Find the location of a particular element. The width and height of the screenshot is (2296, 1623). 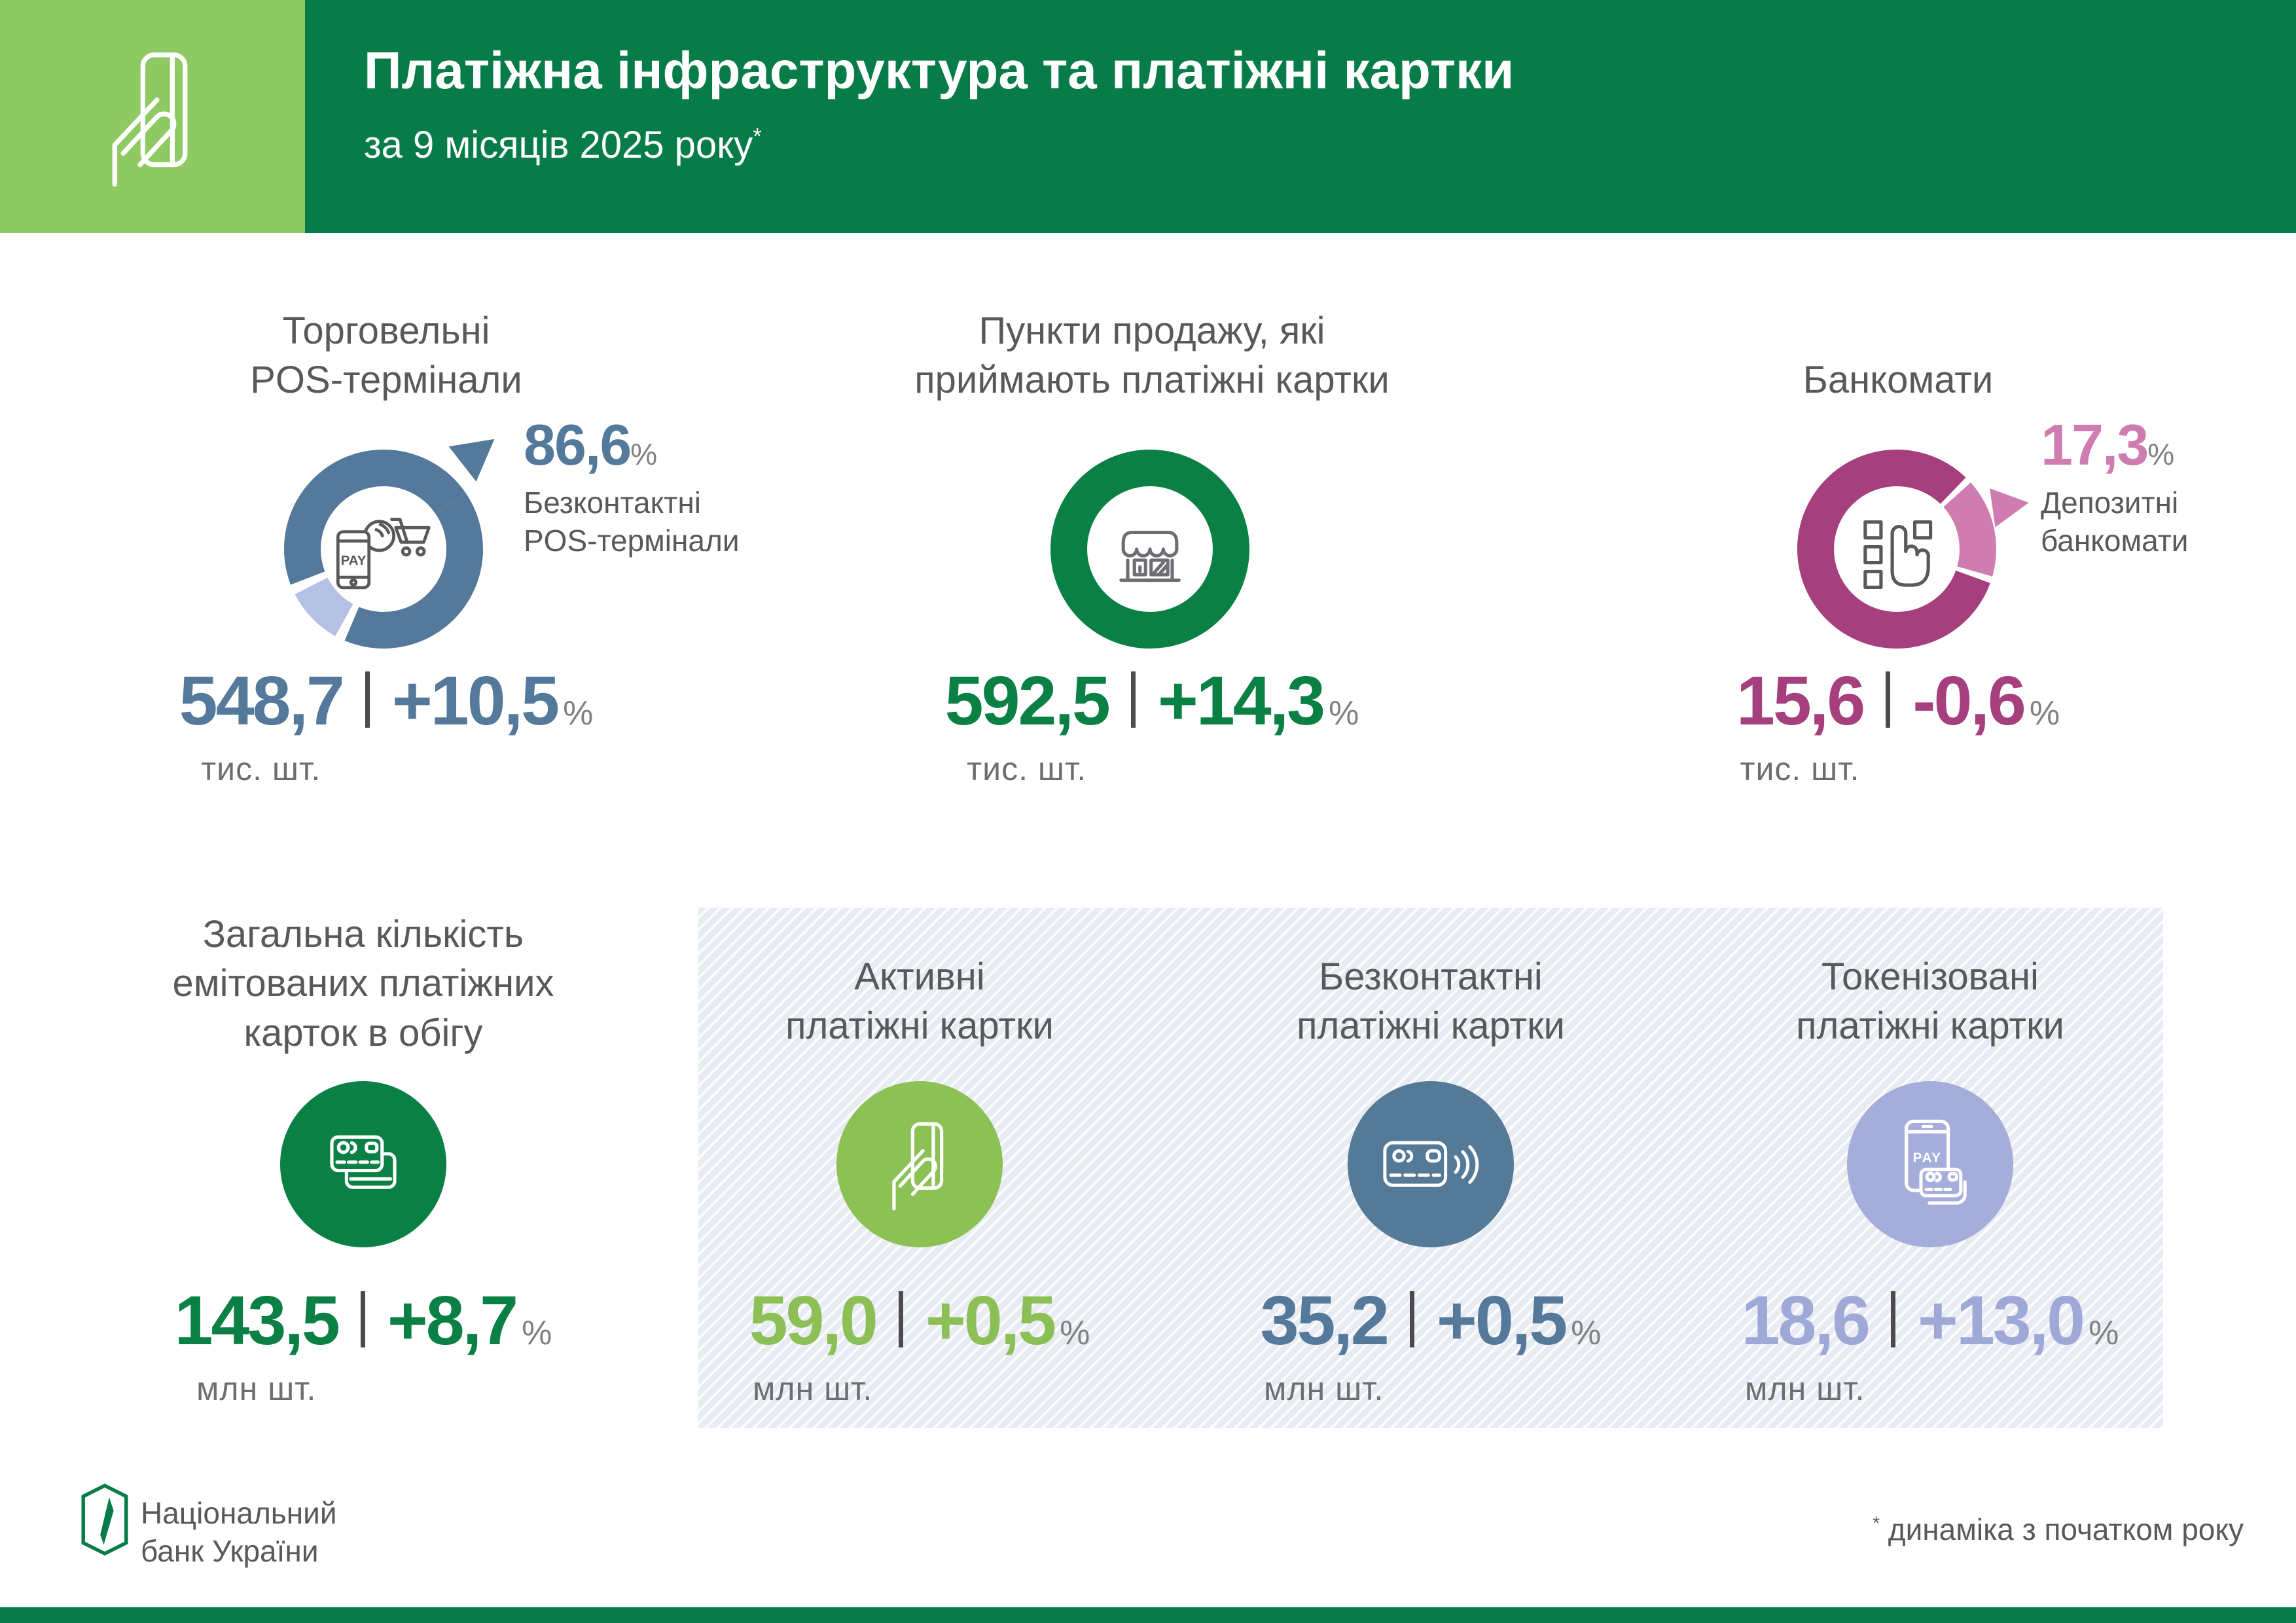

points-of-sale-donut is located at coordinates (1149, 549).